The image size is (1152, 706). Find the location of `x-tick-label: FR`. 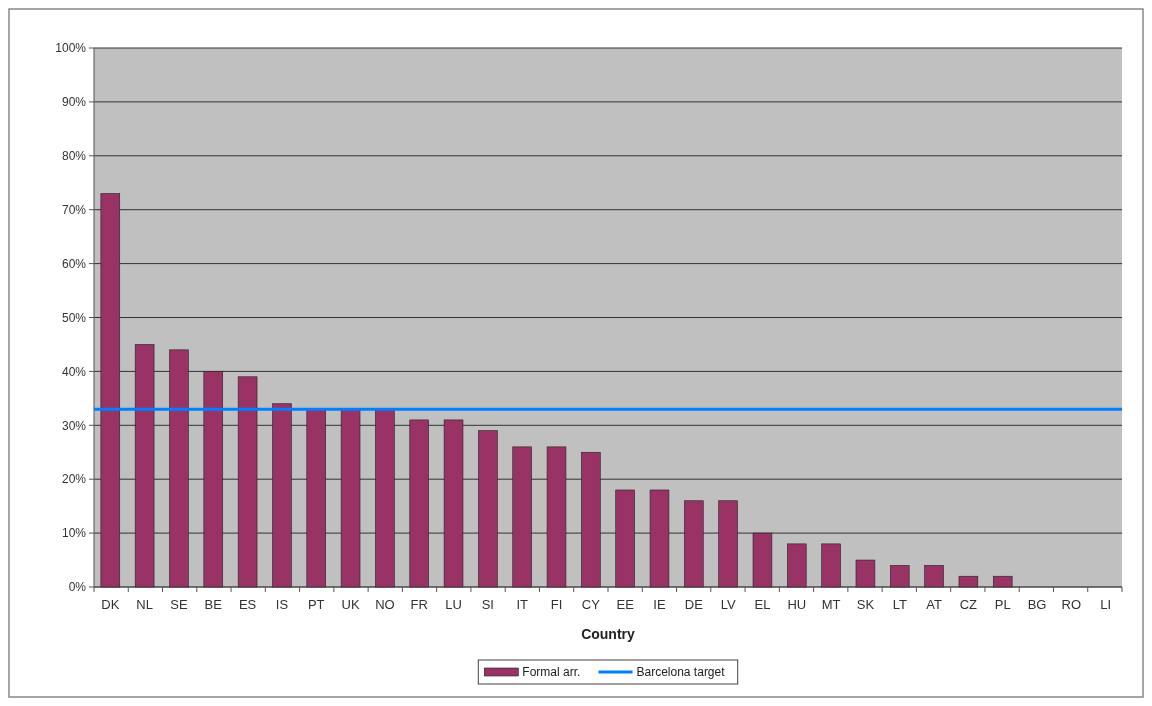

x-tick-label: FR is located at coordinates (419, 604).